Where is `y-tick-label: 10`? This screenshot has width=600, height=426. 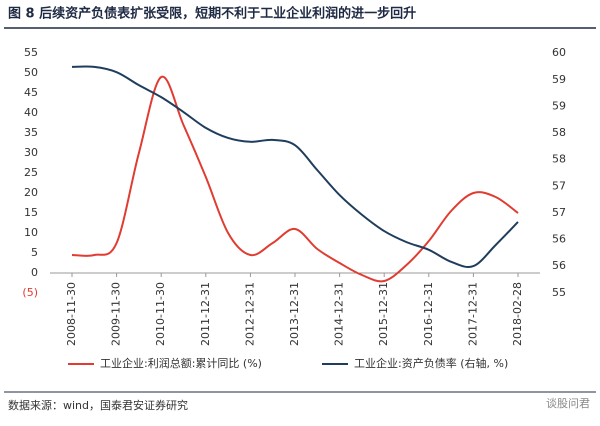 y-tick-label: 10 is located at coordinates (31, 232).